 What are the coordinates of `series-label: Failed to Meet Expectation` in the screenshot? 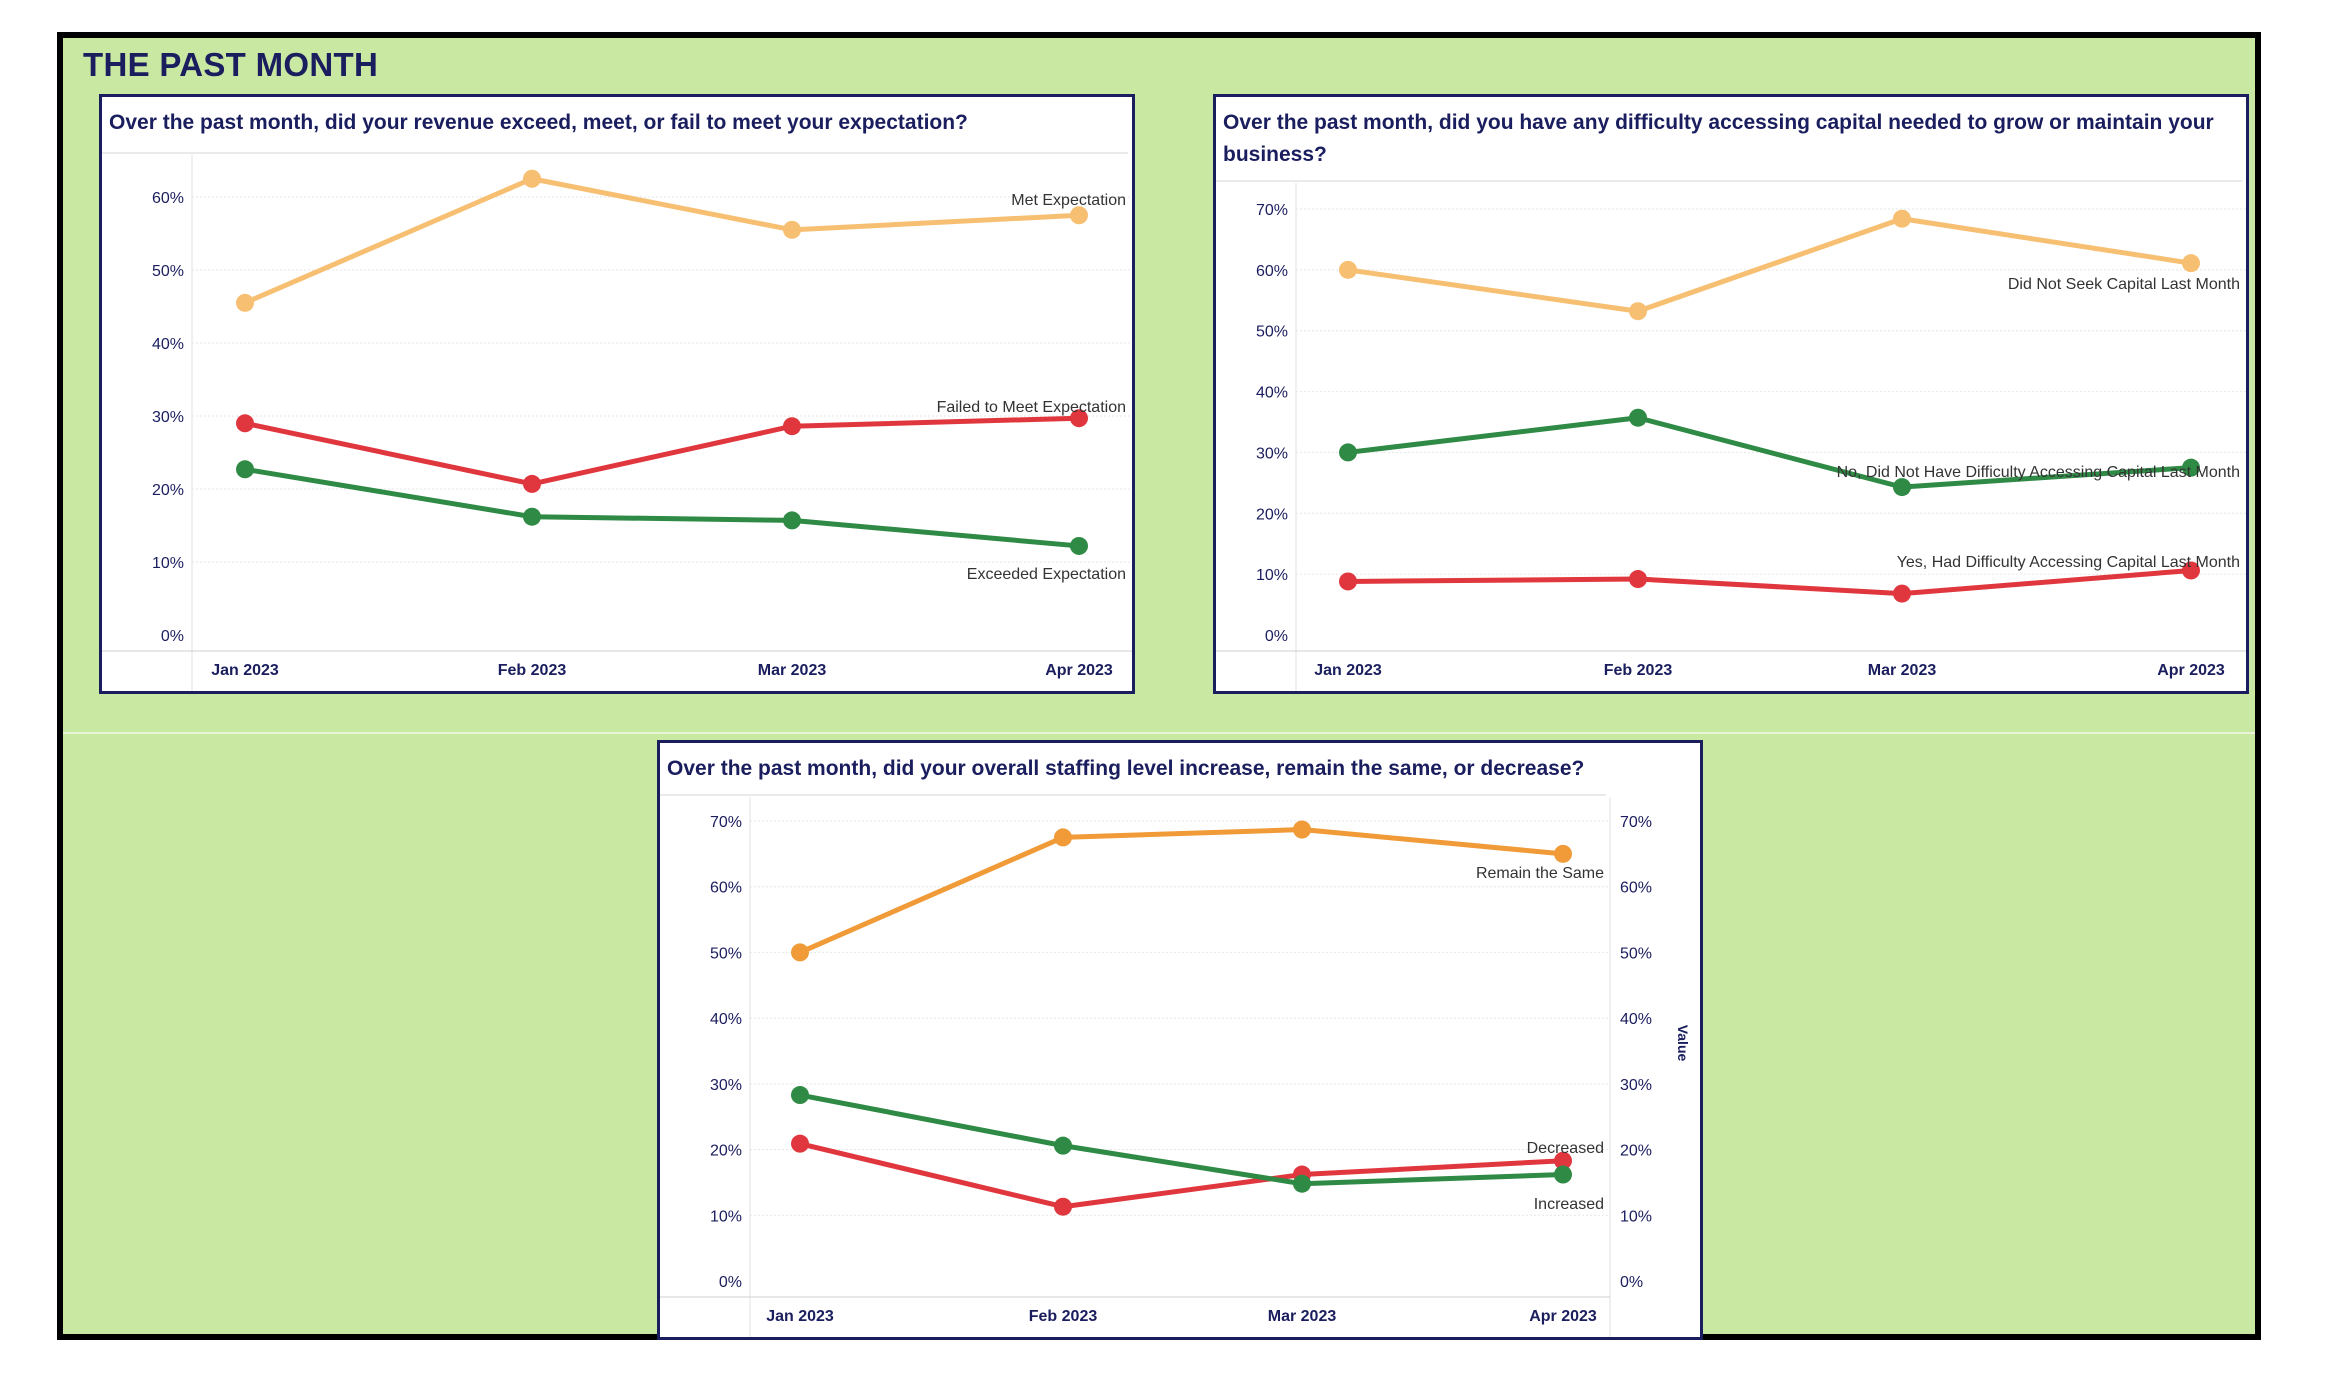 It's located at (1031, 407).